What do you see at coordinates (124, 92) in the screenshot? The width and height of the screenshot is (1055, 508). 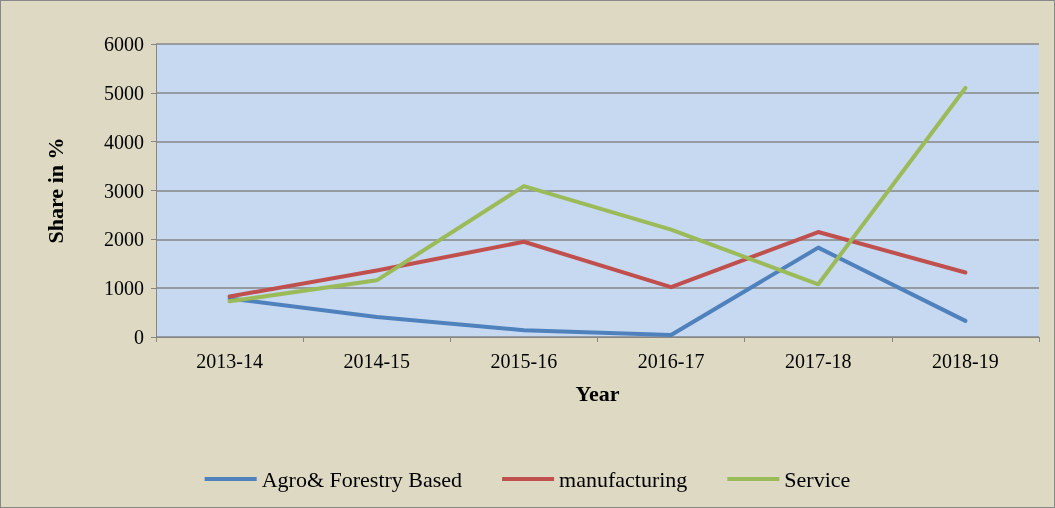 I see `y-tick-label: 5000` at bounding box center [124, 92].